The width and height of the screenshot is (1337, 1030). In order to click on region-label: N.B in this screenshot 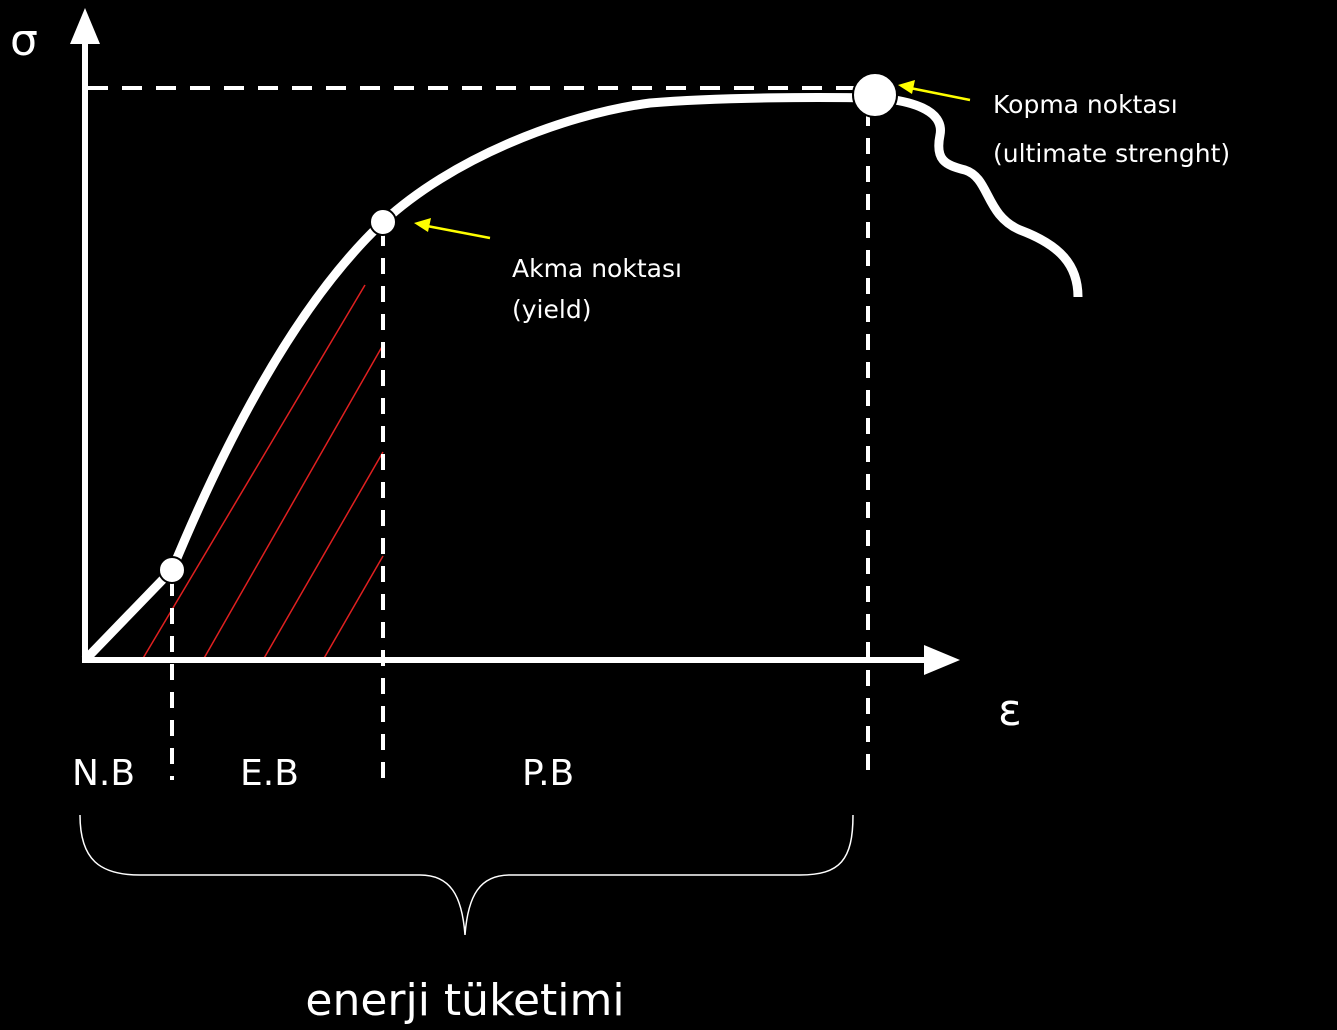, I will do `click(103, 773)`.